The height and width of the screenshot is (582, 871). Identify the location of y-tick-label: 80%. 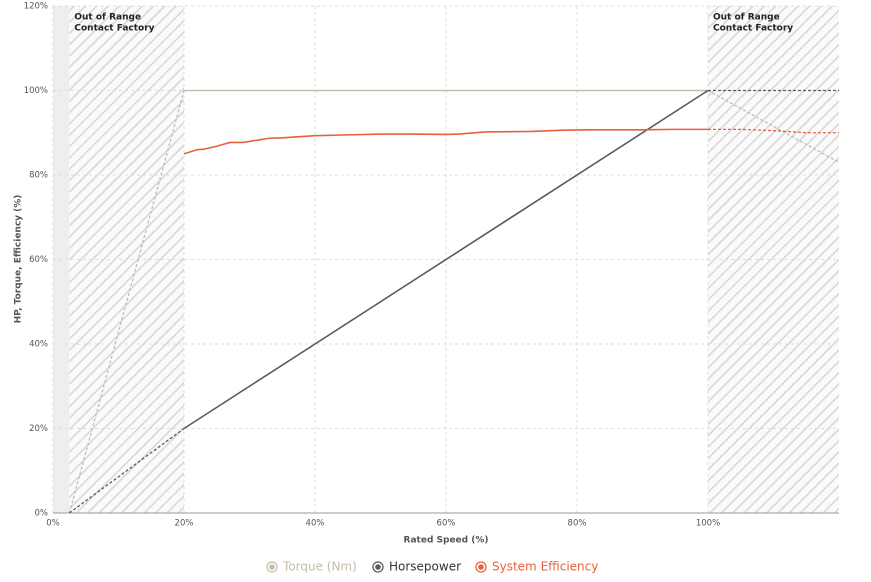
(38, 176).